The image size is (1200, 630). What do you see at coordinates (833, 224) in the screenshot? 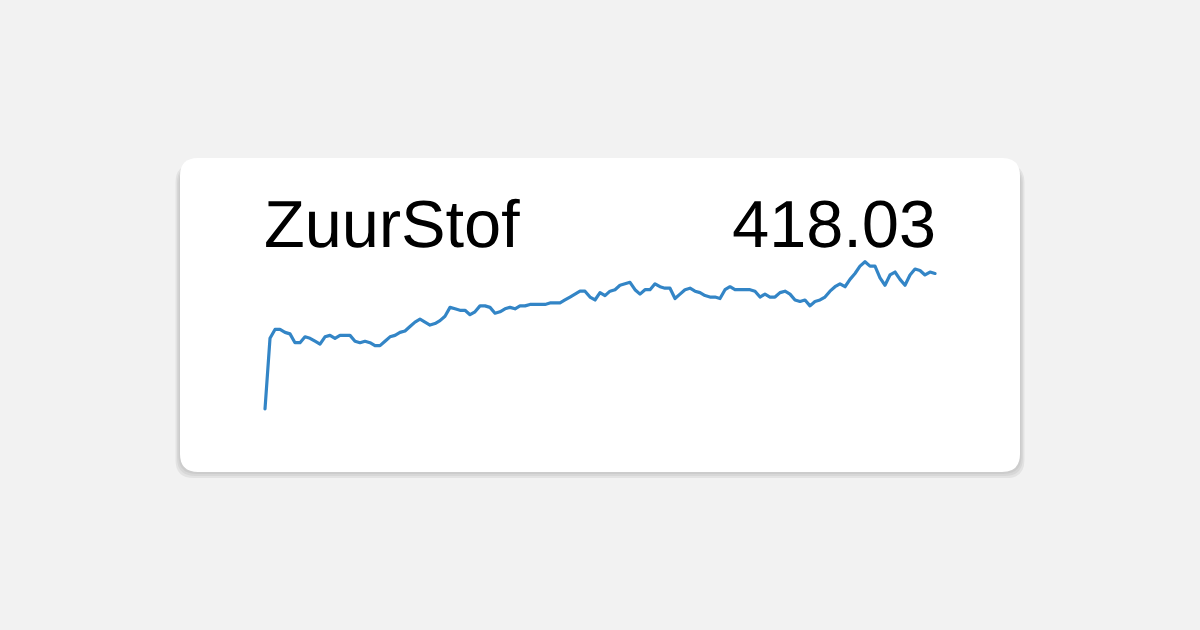
I see `text: 418.03` at bounding box center [833, 224].